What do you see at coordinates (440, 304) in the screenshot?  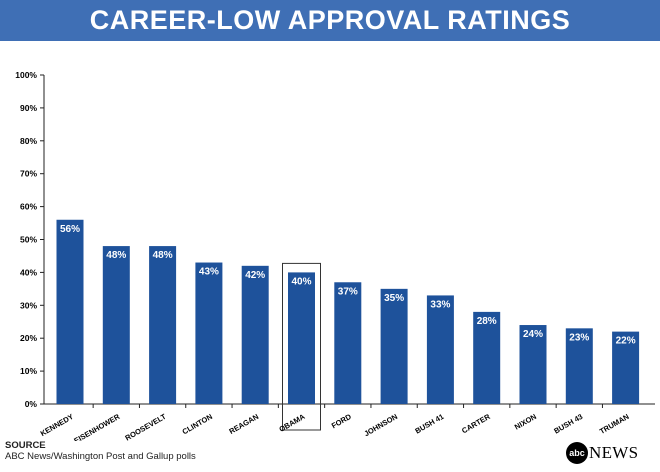 I see `bar-value-label: 33%` at bounding box center [440, 304].